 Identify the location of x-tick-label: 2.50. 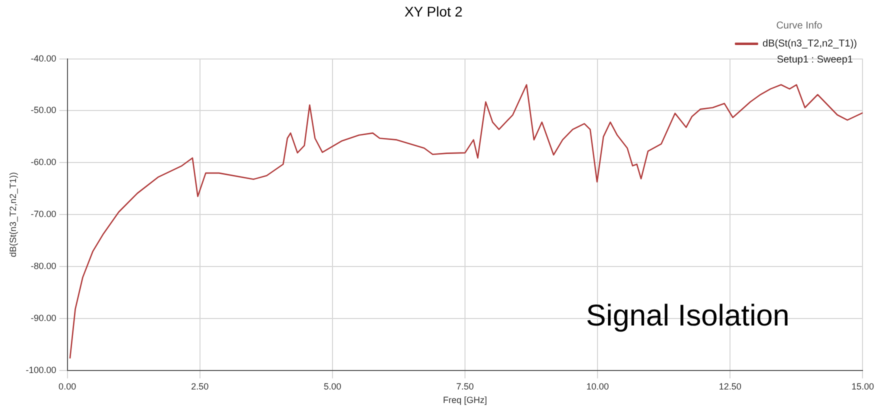
(200, 386).